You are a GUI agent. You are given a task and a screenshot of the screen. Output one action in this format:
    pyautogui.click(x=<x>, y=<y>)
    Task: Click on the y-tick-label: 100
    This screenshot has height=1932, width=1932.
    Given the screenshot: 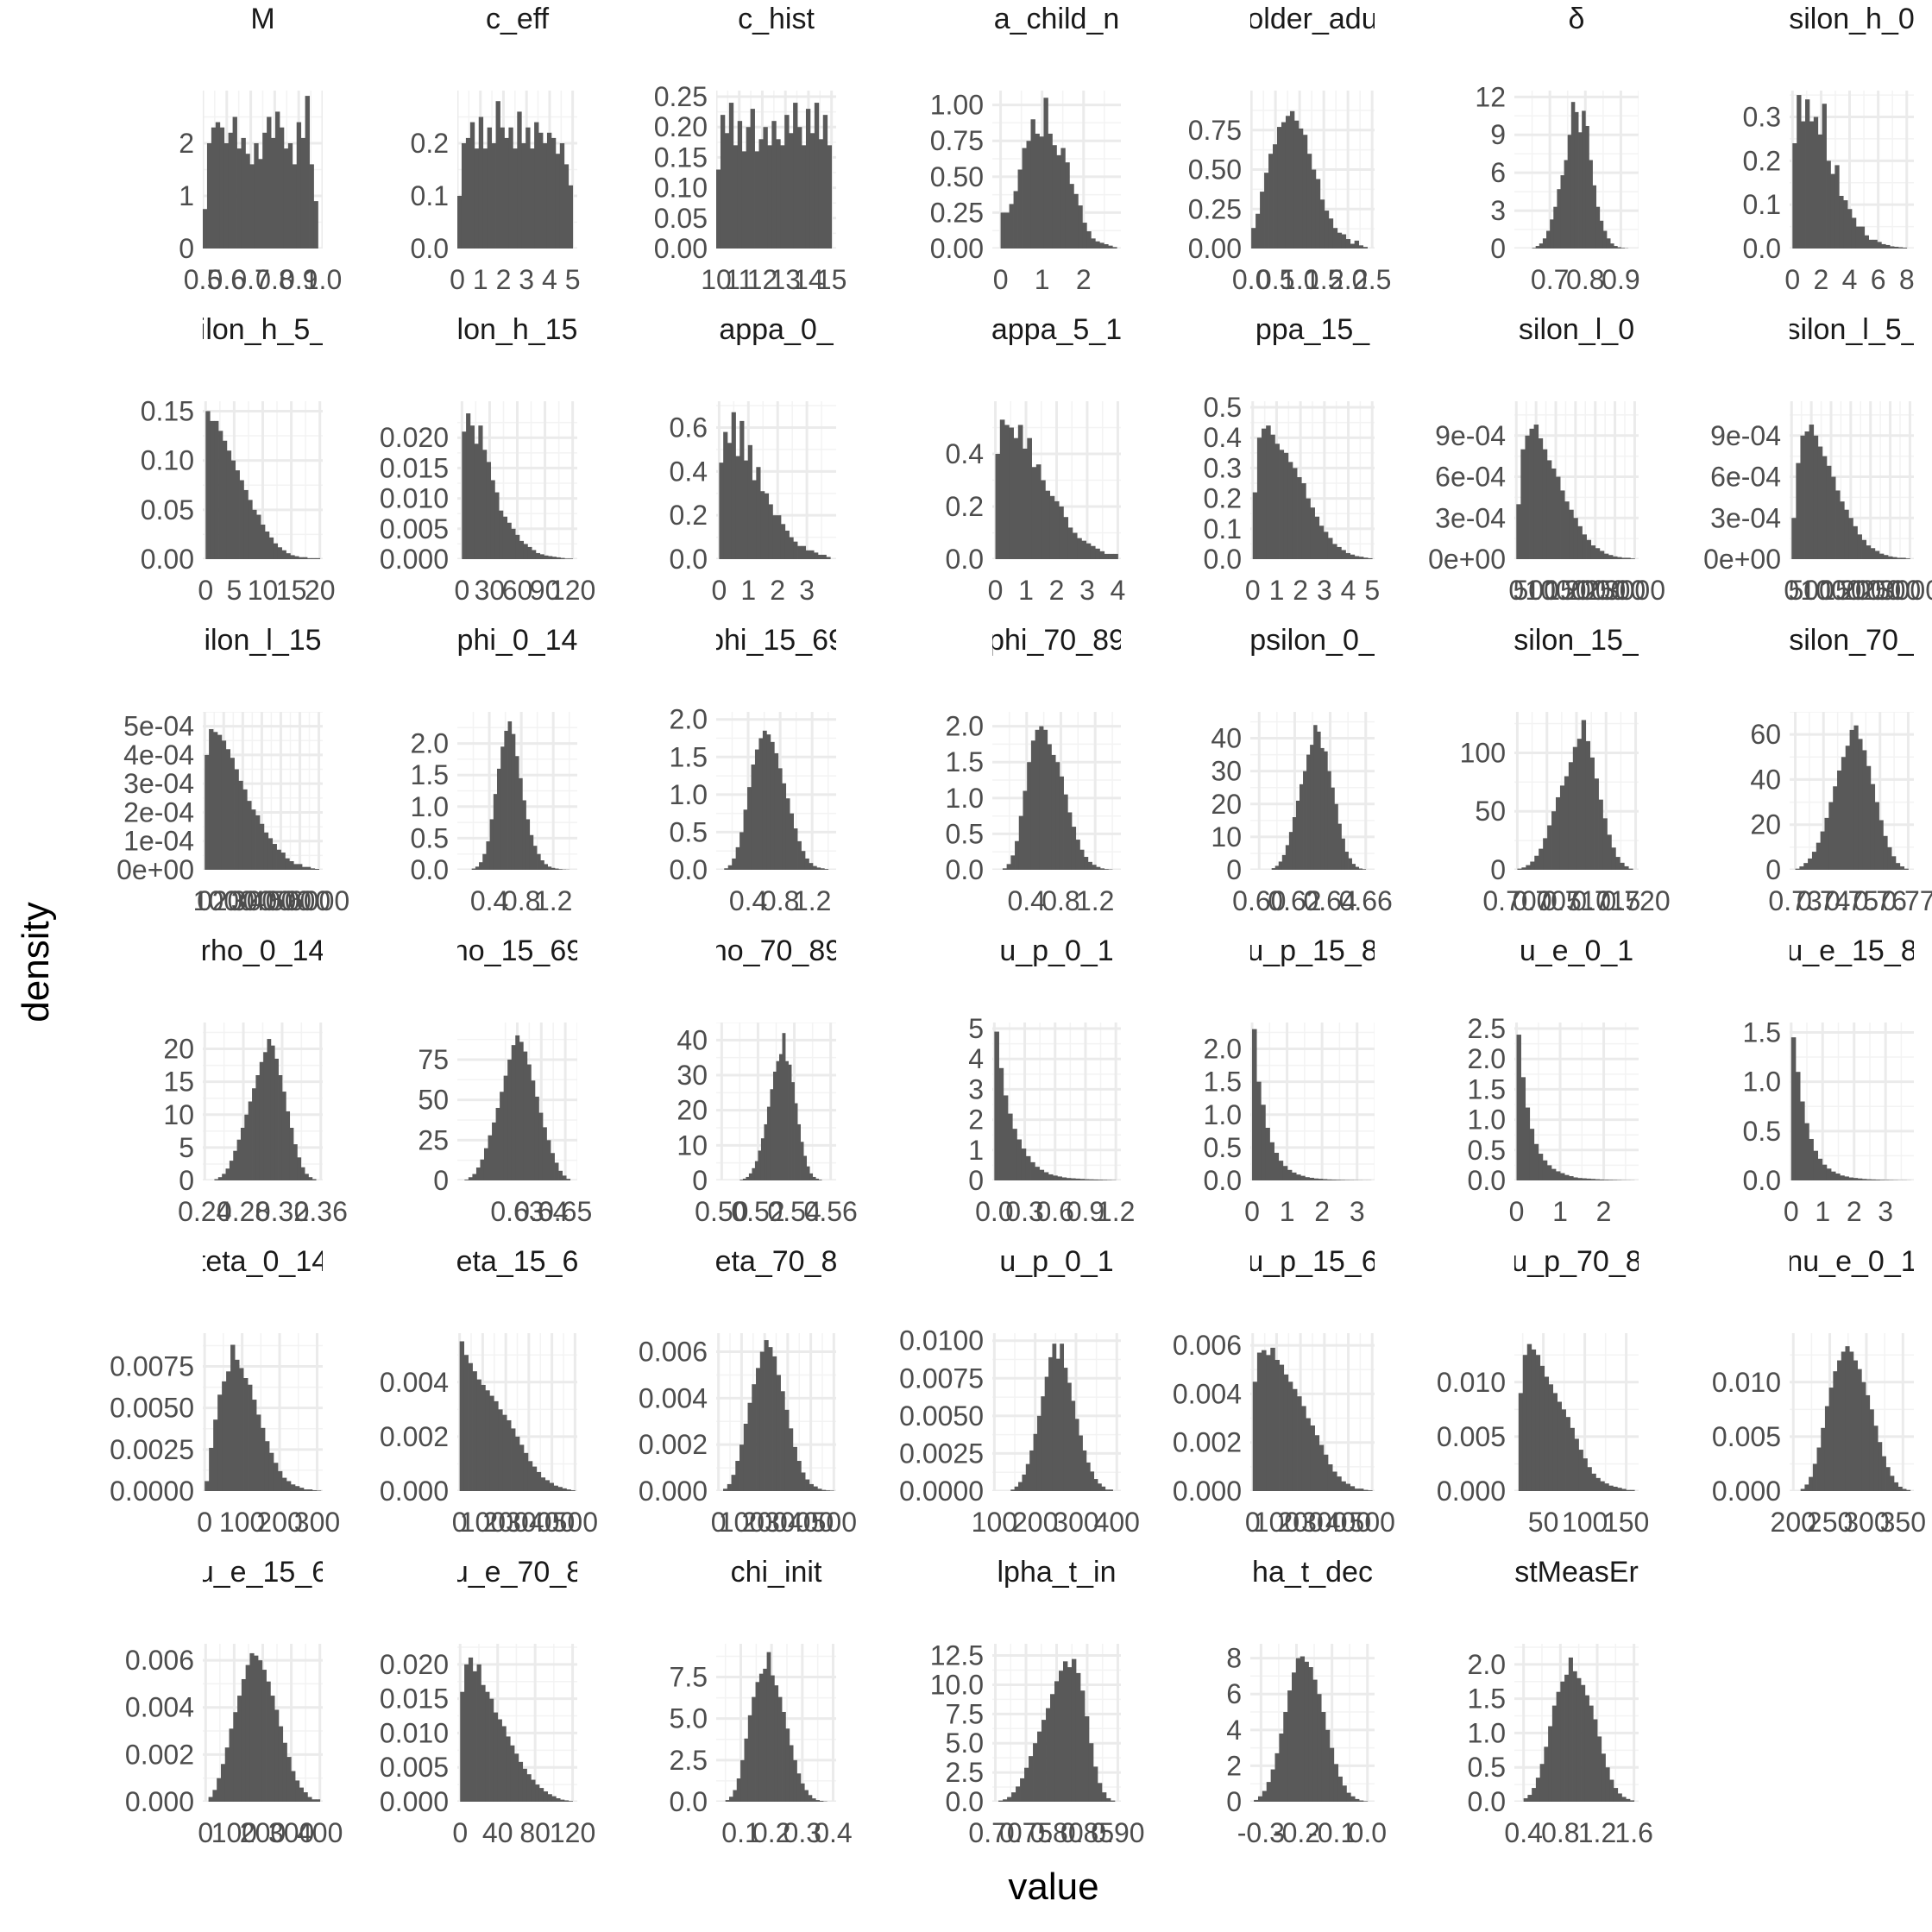 What is the action you would take?
    pyautogui.click(x=1483, y=752)
    